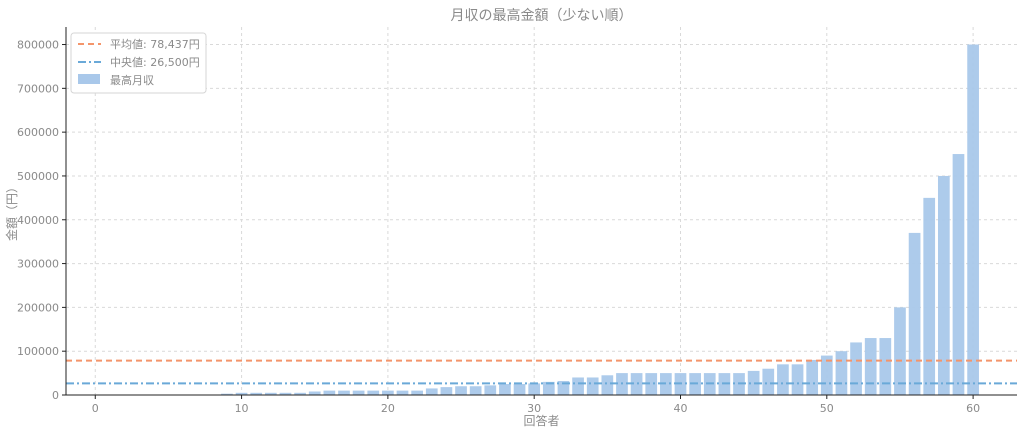 This screenshot has width=1024, height=439. Describe the element at coordinates (38, 45) in the screenshot. I see `y-tick-label: 800000` at that location.